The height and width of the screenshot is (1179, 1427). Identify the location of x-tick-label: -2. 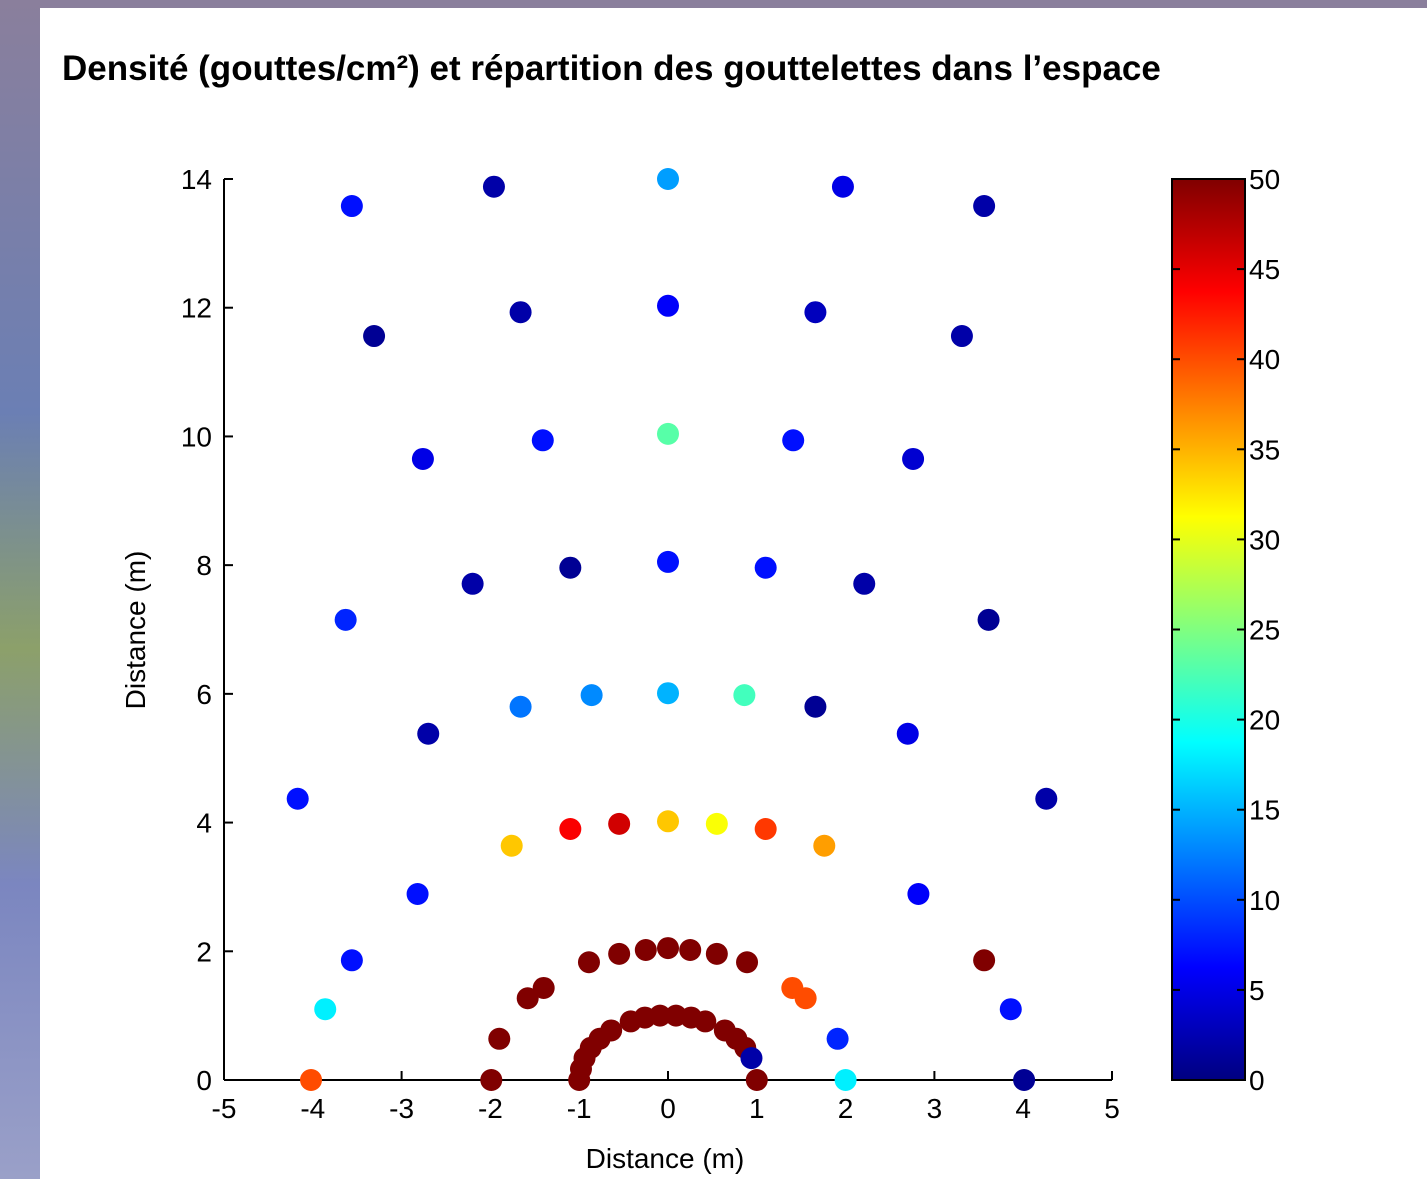
(490, 1108).